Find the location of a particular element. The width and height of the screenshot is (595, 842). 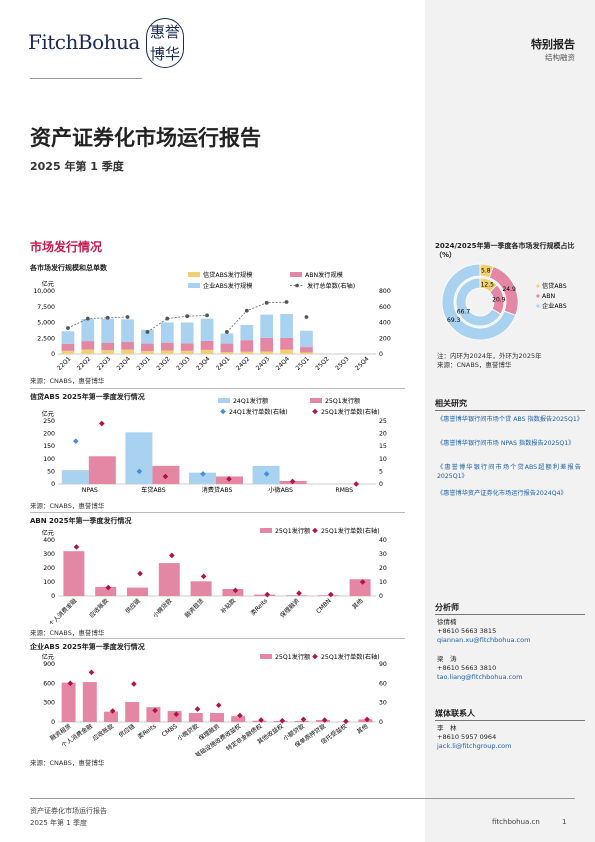

related-research-heading: 相关研究 is located at coordinates (451, 403).